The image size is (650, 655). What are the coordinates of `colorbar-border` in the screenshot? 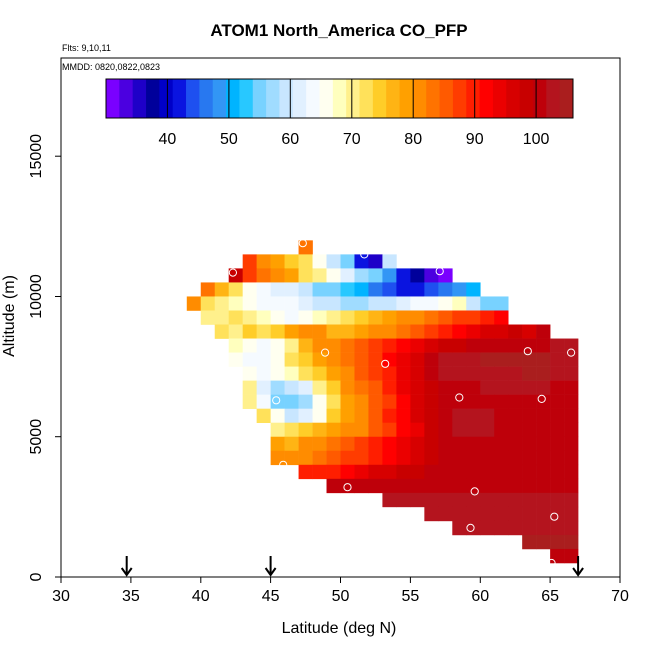 It's located at (339, 98).